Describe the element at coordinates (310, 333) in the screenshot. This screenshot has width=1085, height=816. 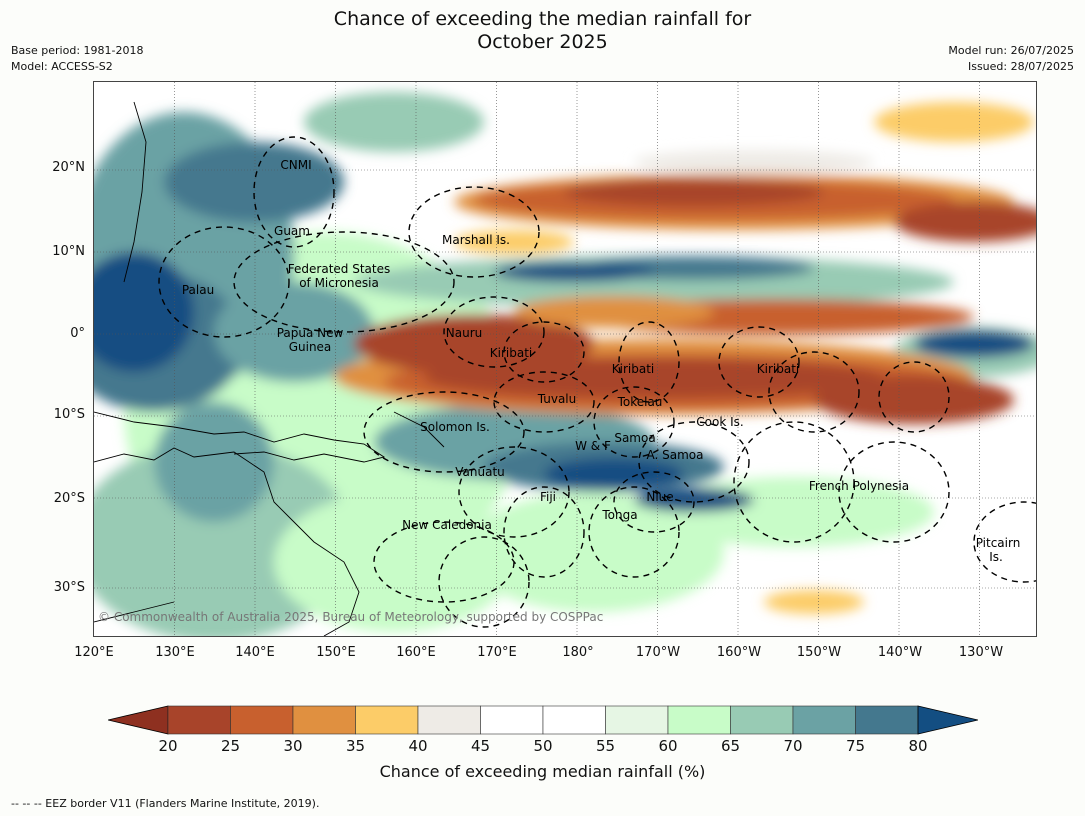
I see `place-label-png-1: Papua New` at that location.